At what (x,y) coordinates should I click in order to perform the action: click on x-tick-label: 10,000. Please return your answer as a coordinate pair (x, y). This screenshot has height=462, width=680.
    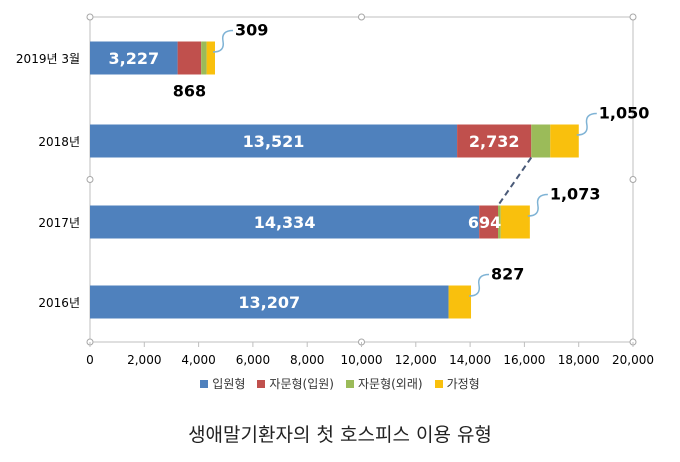
    Looking at the image, I should click on (362, 360).